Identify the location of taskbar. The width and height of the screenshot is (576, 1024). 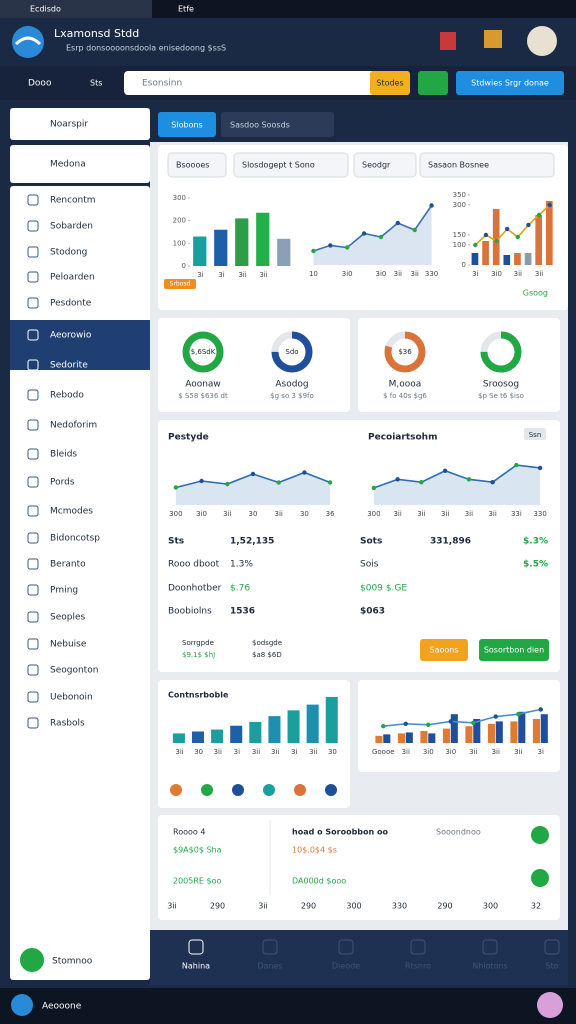
(288, 1006).